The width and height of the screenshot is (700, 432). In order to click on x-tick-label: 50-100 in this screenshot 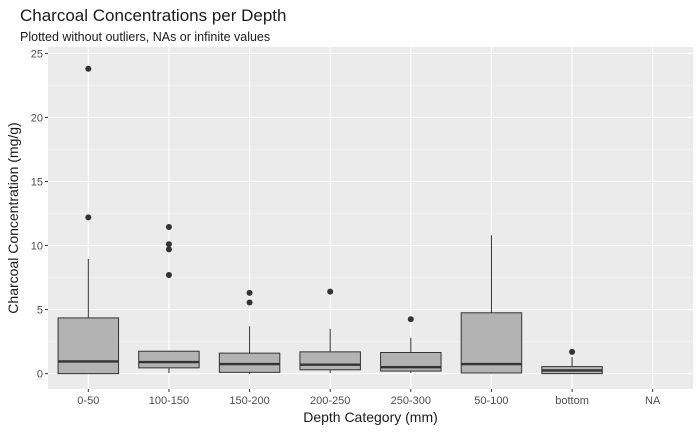, I will do `click(491, 401)`.